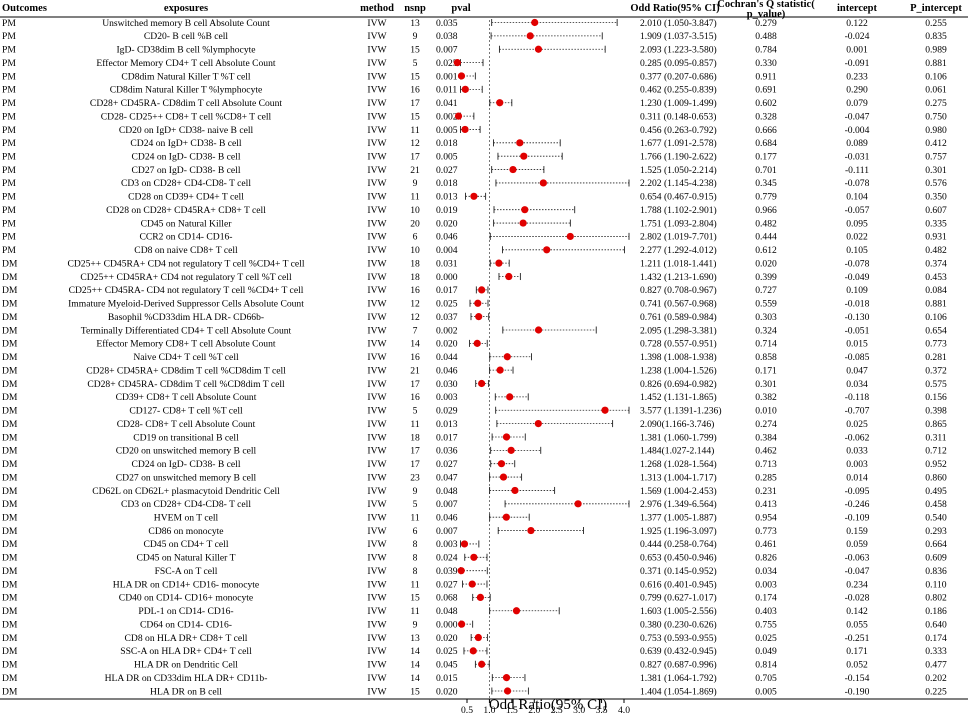 This screenshot has width=970, height=715. Describe the element at coordinates (186, 130) in the screenshot. I see `exposure-cell: CD20 on IgD+ CD38- naive B cell` at that location.